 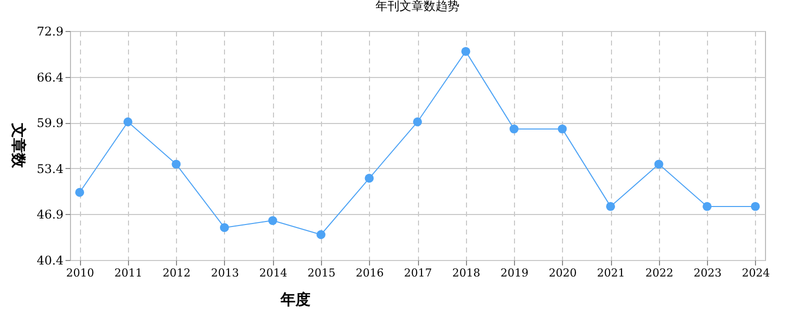 What do you see at coordinates (370, 273) in the screenshot?
I see `x-tick-label: 2016` at bounding box center [370, 273].